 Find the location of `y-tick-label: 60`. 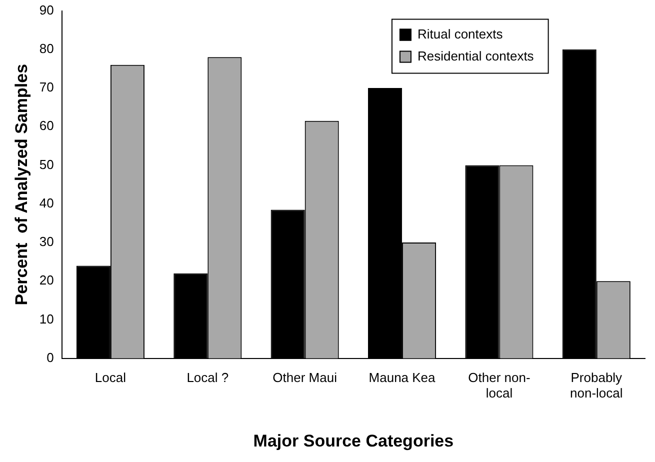

y-tick-label: 60 is located at coordinates (46, 126).